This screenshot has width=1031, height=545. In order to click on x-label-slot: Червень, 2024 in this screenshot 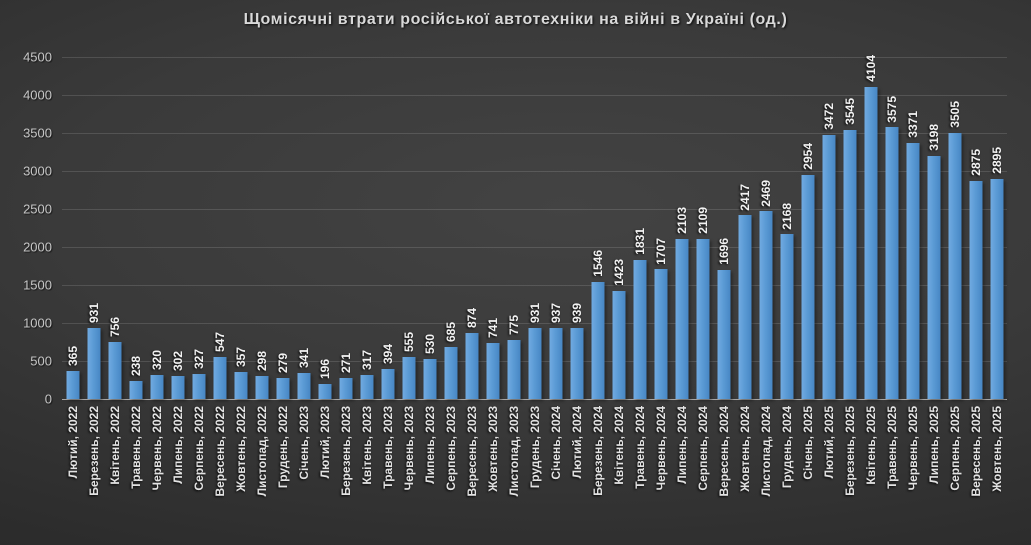, I will do `click(660, 472)`.